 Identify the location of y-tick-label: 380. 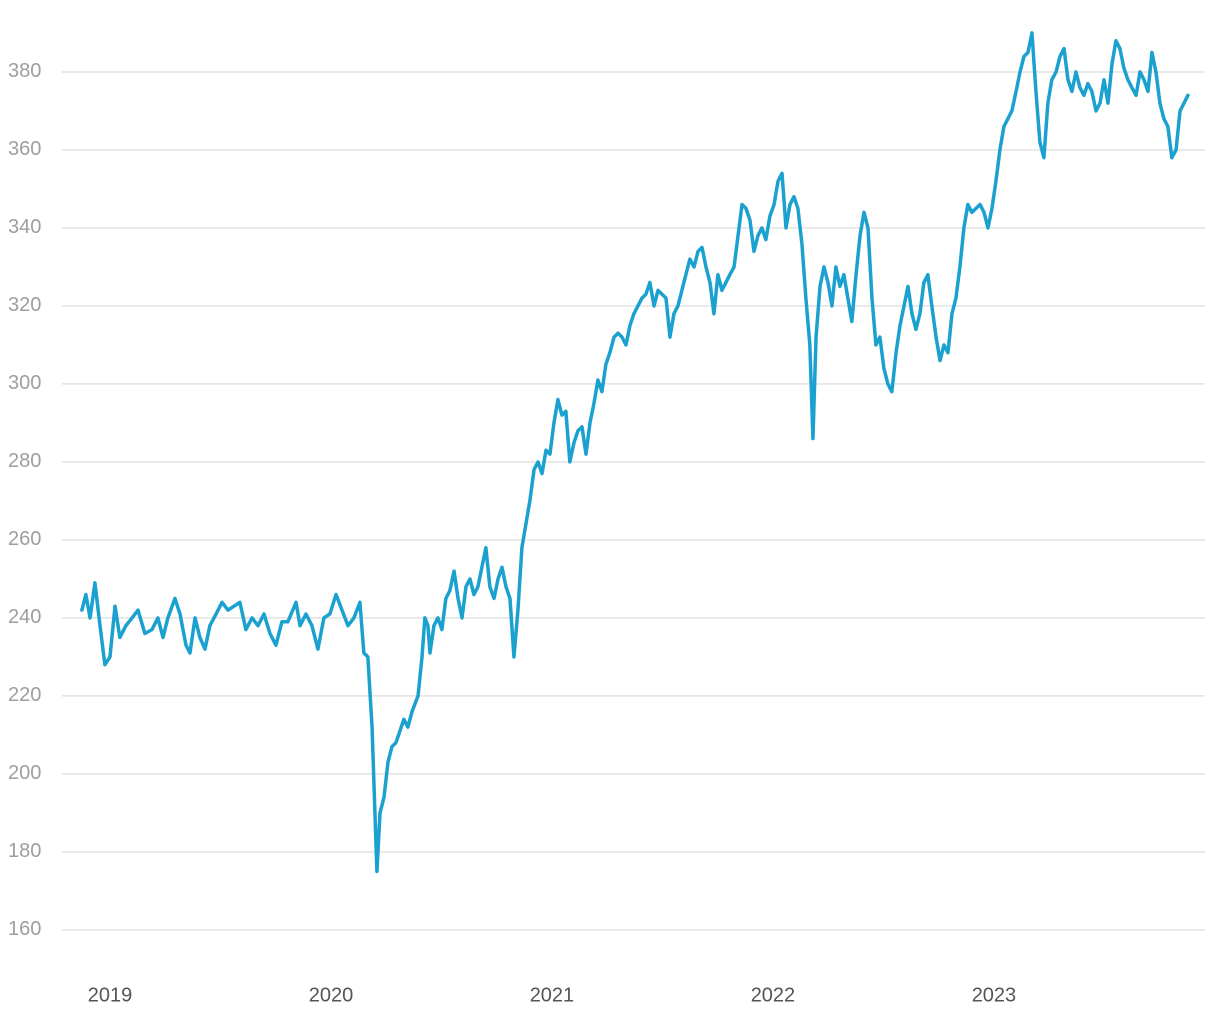
(24, 71).